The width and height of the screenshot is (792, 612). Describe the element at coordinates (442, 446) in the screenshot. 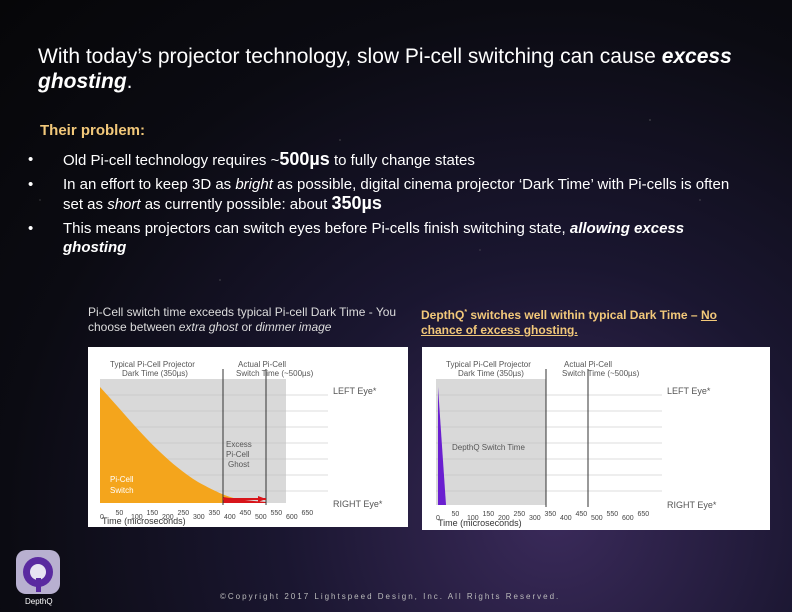

I see `depthq-switch-curve` at that location.